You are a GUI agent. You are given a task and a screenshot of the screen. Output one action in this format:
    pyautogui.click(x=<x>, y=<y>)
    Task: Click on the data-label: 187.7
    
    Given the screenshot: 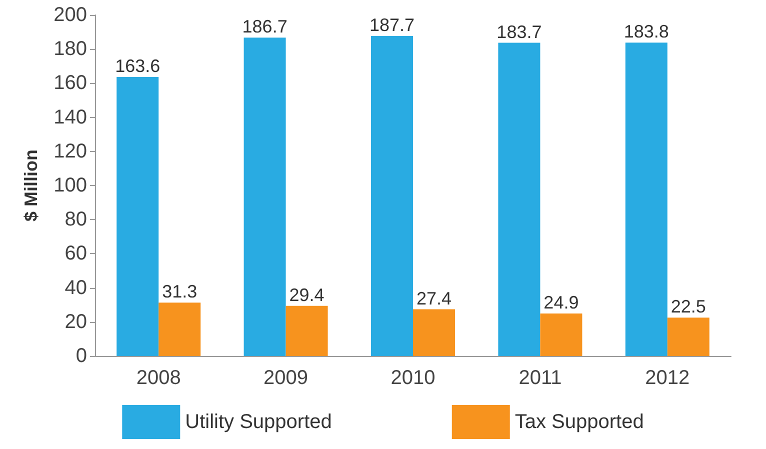 What is the action you would take?
    pyautogui.click(x=392, y=24)
    